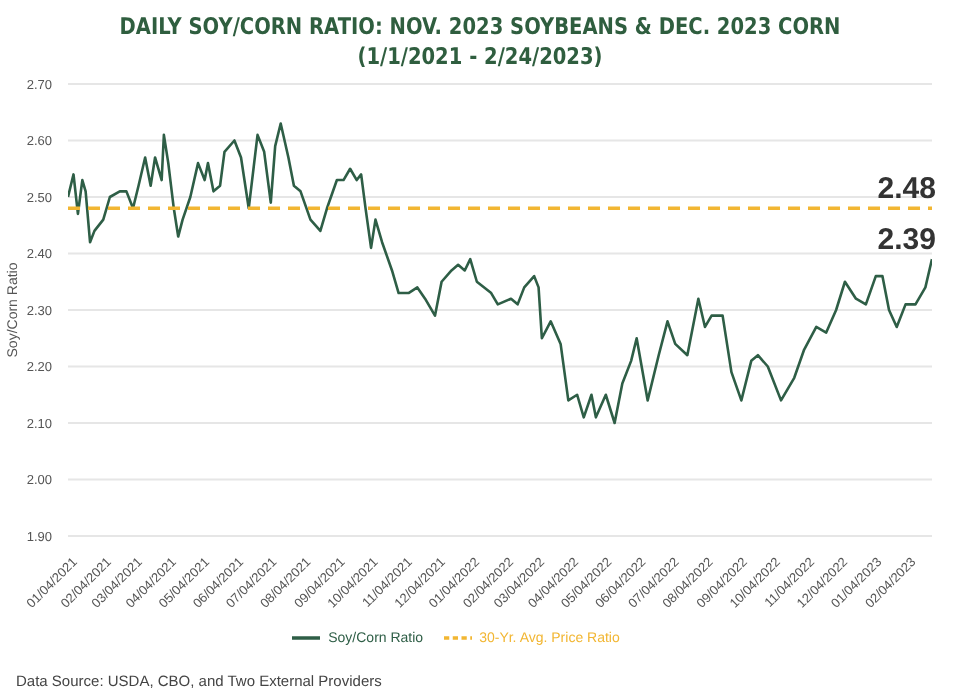 The height and width of the screenshot is (698, 960). What do you see at coordinates (906, 189) in the screenshot?
I see `annotation: 2.48` at bounding box center [906, 189].